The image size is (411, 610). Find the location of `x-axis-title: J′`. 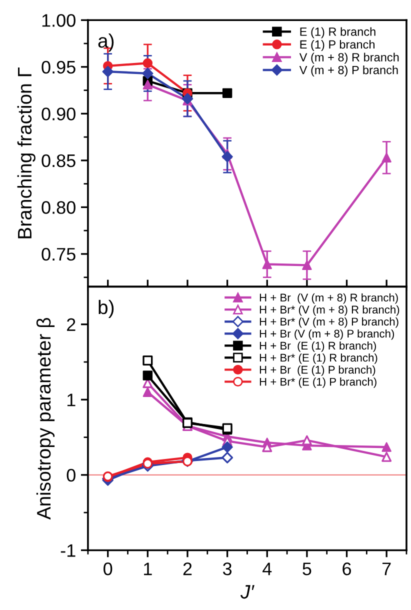

x-axis-title: J′ is located at coordinates (247, 592).